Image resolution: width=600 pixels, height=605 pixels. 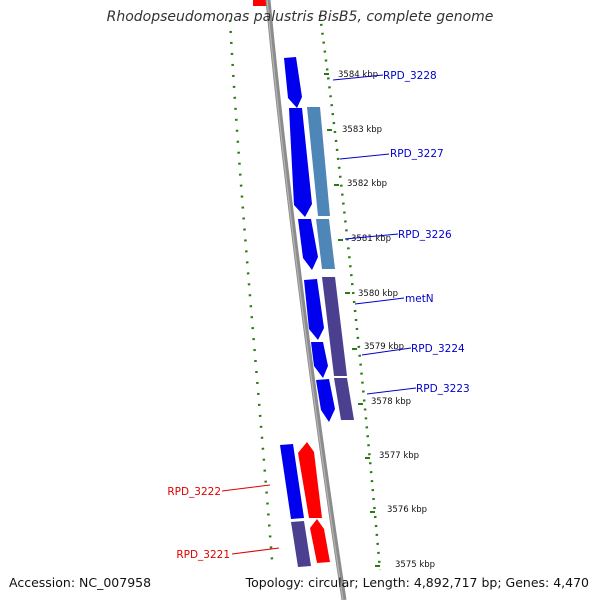 I want to click on cds-features, so click(x=317, y=312).